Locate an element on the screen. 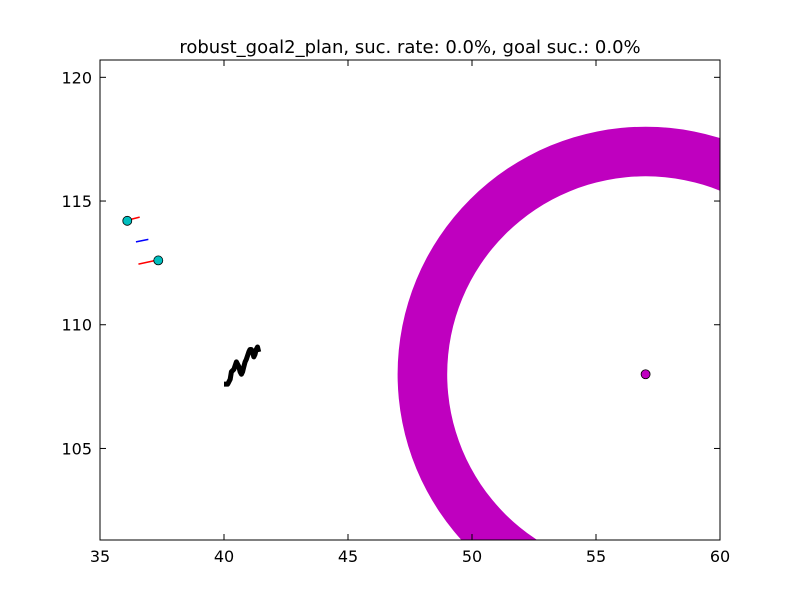 The width and height of the screenshot is (800, 600). goal-point-marker is located at coordinates (645, 374).